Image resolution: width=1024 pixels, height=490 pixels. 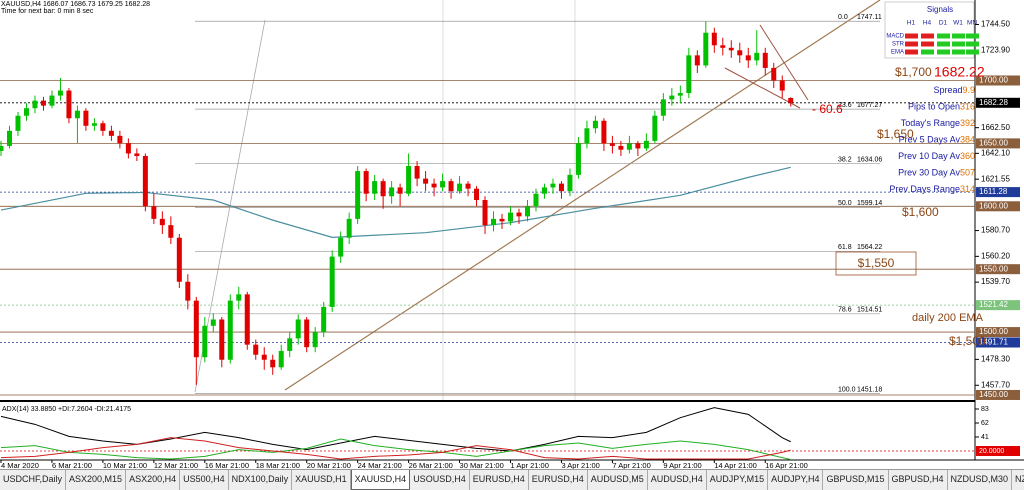 What do you see at coordinates (440, 480) in the screenshot?
I see `tab: USOUSD,H4` at bounding box center [440, 480].